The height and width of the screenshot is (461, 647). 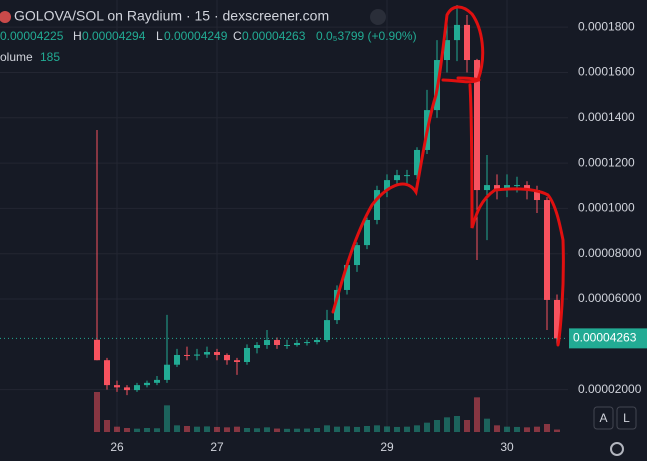 I want to click on open-value: 0.00004225, so click(x=32, y=36).